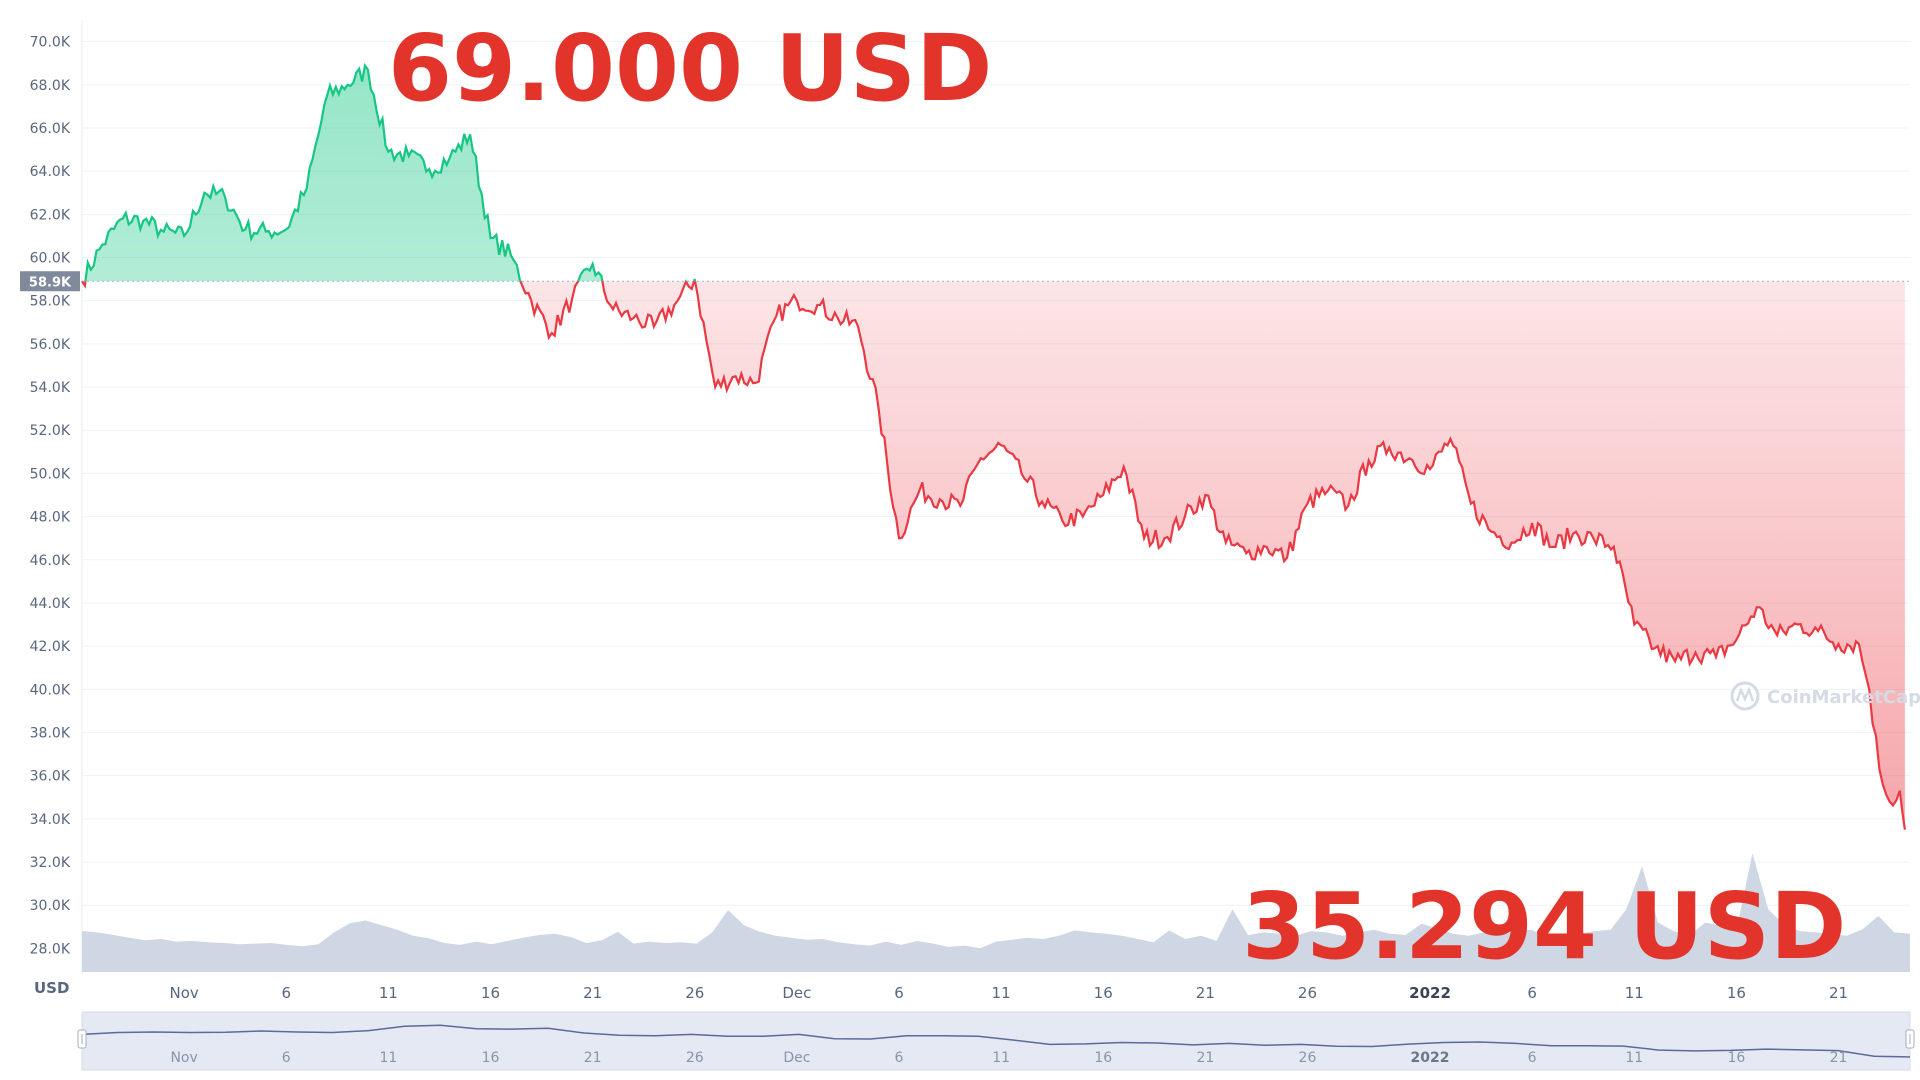 The image size is (1920, 1080). I want to click on y-tick-label: 28.0K, so click(50, 949).